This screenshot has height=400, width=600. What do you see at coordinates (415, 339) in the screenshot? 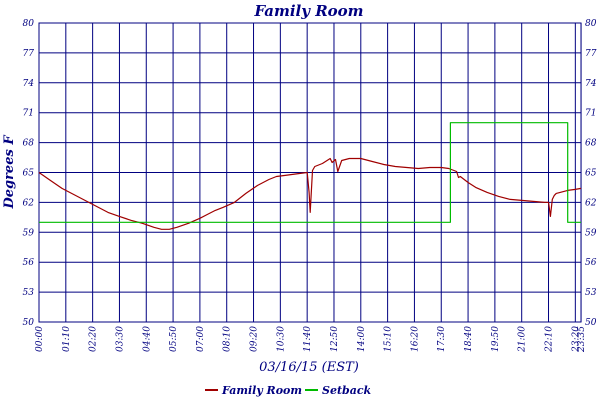
I see `x-tick-label: 16:20` at bounding box center [415, 339].